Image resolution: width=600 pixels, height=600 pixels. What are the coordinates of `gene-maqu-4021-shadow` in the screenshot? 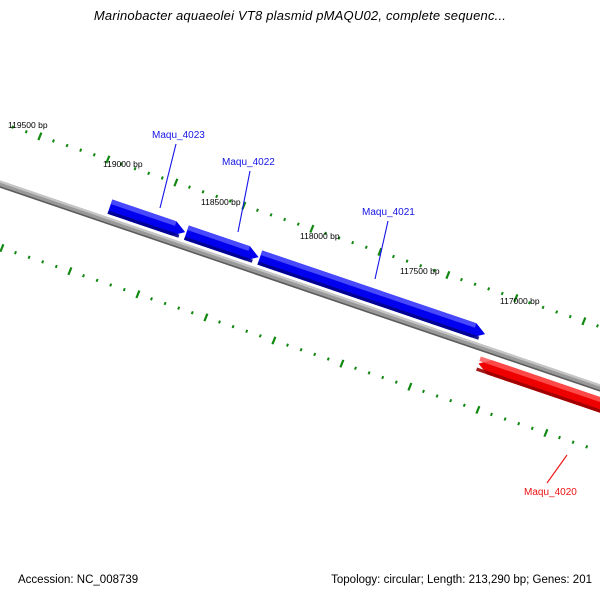 It's located at (368, 300).